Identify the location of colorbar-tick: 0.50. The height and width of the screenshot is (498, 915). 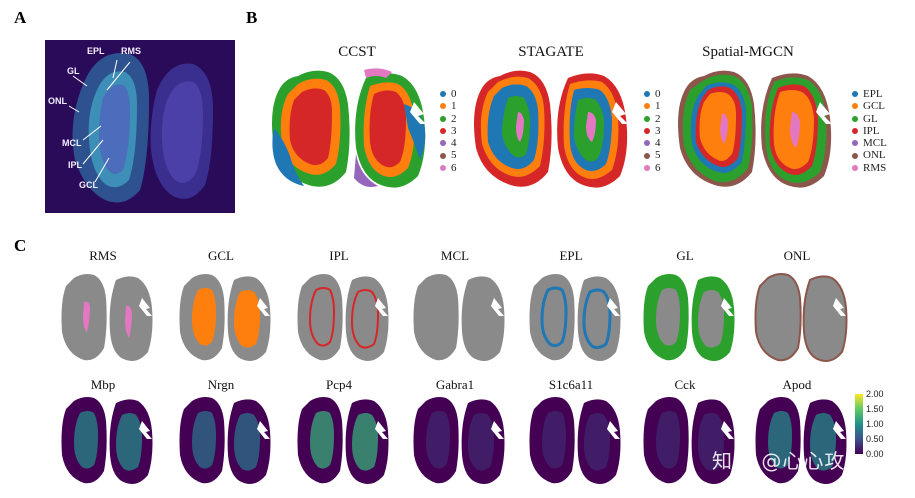
(875, 439).